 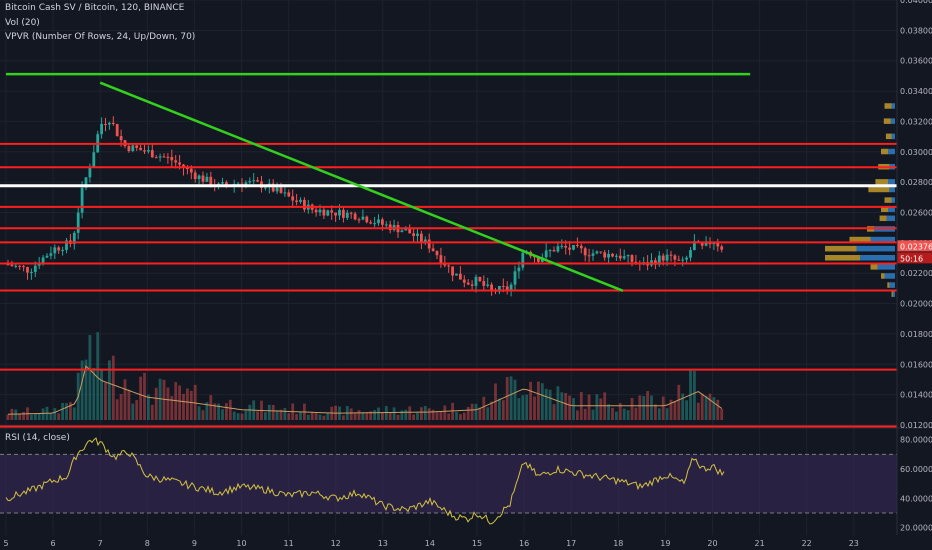 What do you see at coordinates (807, 543) in the screenshot?
I see `x-tick-label: 22` at bounding box center [807, 543].